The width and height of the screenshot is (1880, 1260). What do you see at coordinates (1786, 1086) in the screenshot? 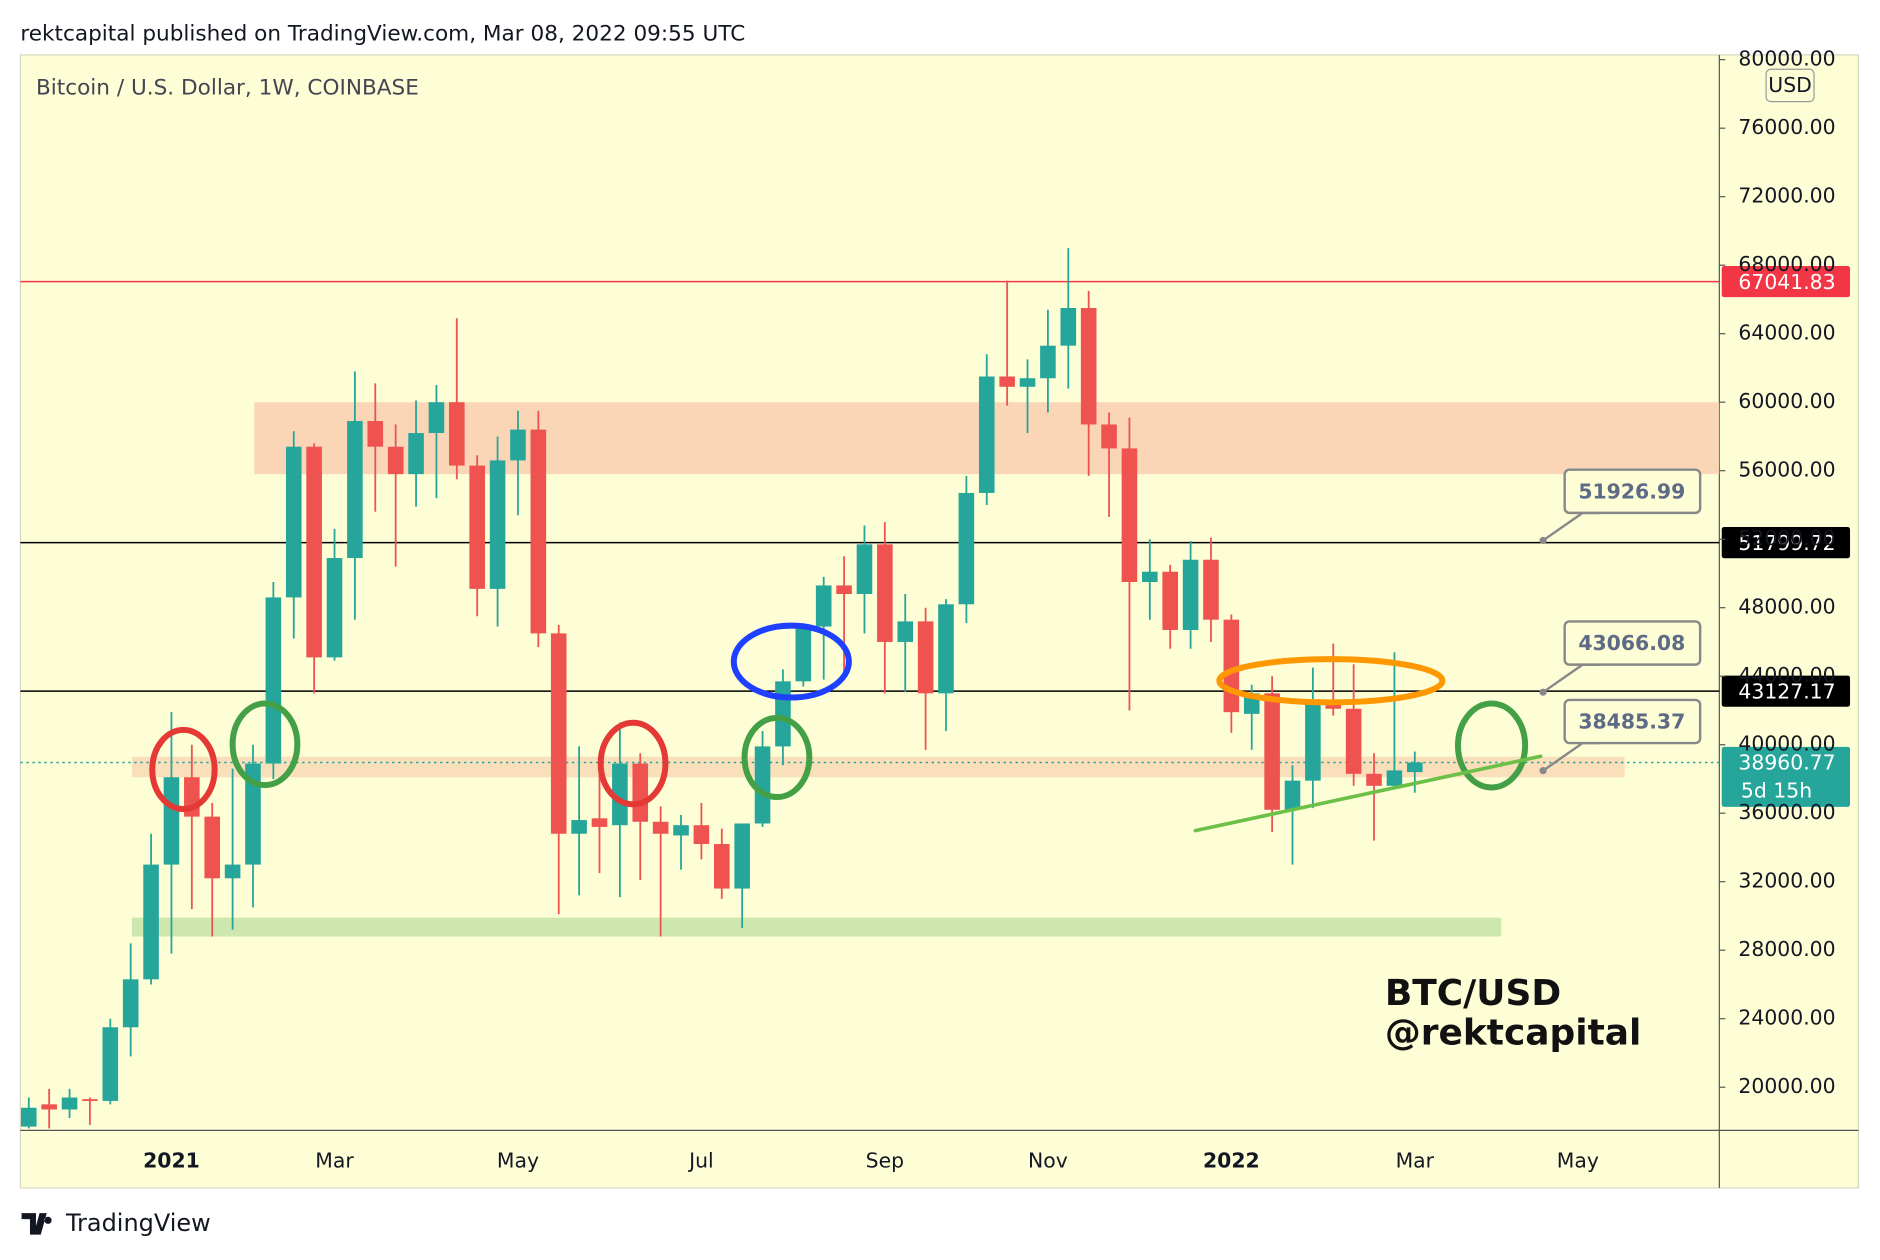
I see `y-tick-label: 20000.00` at bounding box center [1786, 1086].